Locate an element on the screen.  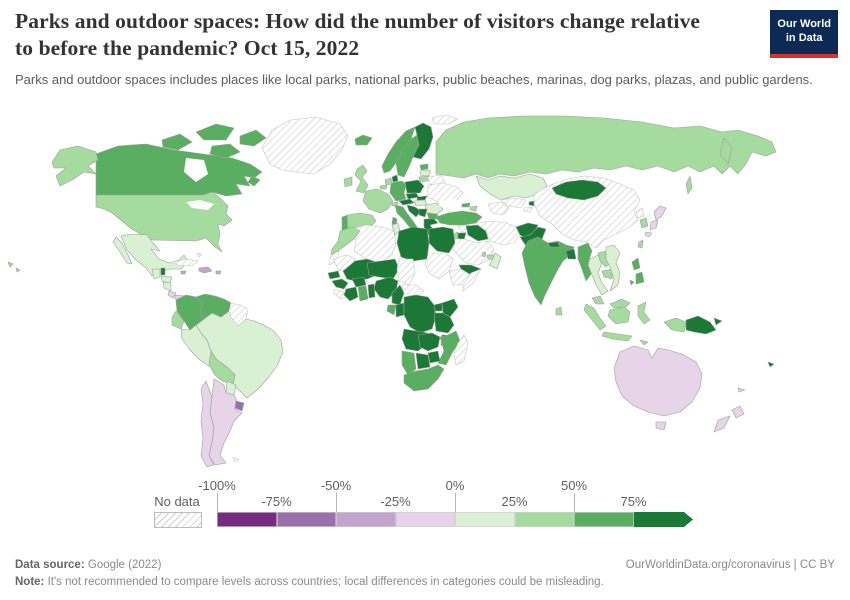
country-cuba is located at coordinates (185, 262).